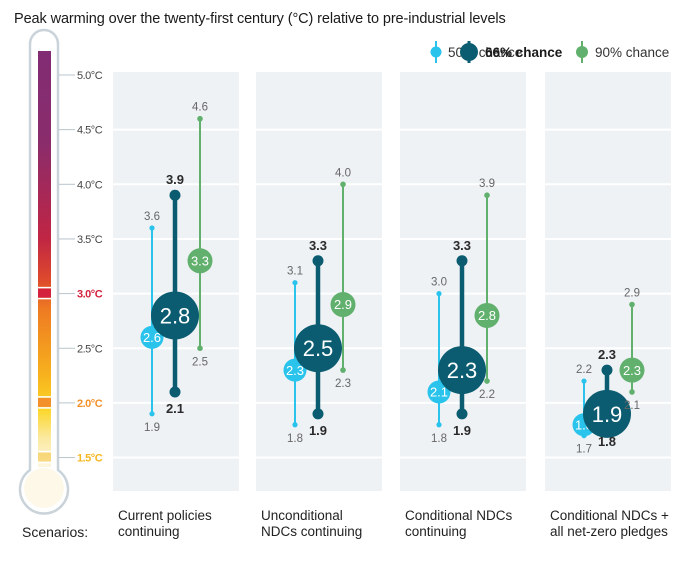  Describe the element at coordinates (90, 185) in the screenshot. I see `y-tick-label: 4.0°C` at that location.